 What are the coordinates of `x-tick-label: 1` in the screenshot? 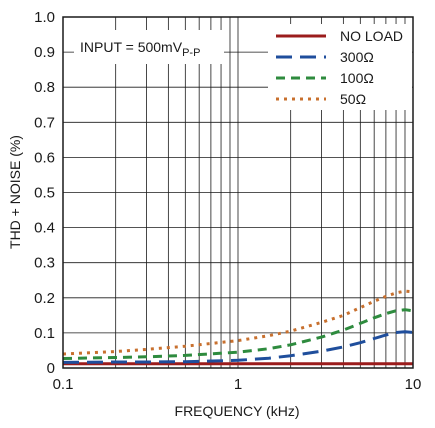 It's located at (238, 384).